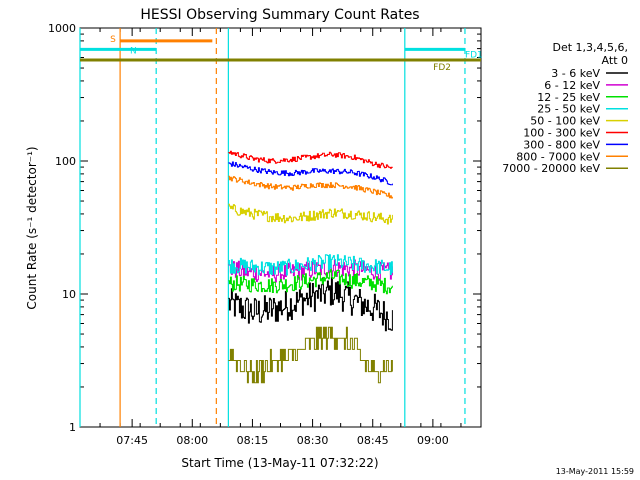 This screenshot has width=640, height=480. What do you see at coordinates (568, 109) in the screenshot?
I see `legend-item-label: 25 - 50 keV` at bounding box center [568, 109].